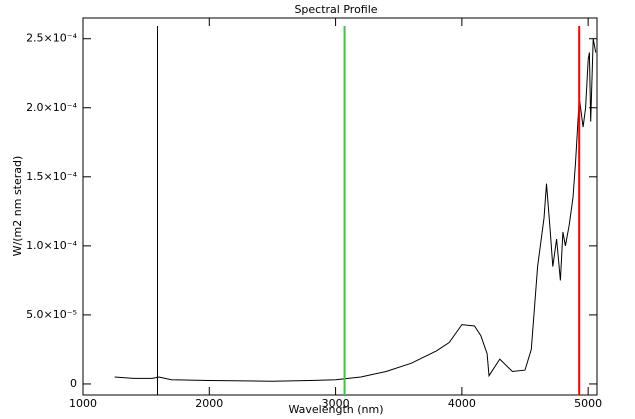 This screenshot has width=635, height=419. I want to click on y-tick-label: 5.0×10⁻⁵, so click(51, 314).